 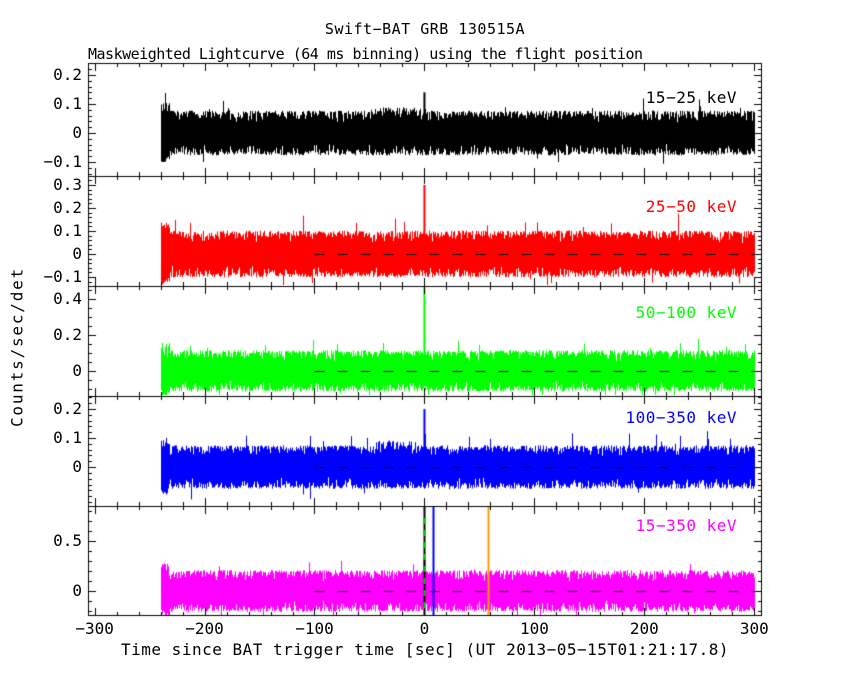 What do you see at coordinates (67, 540) in the screenshot?
I see `y-tick-label: 0.5` at bounding box center [67, 540].